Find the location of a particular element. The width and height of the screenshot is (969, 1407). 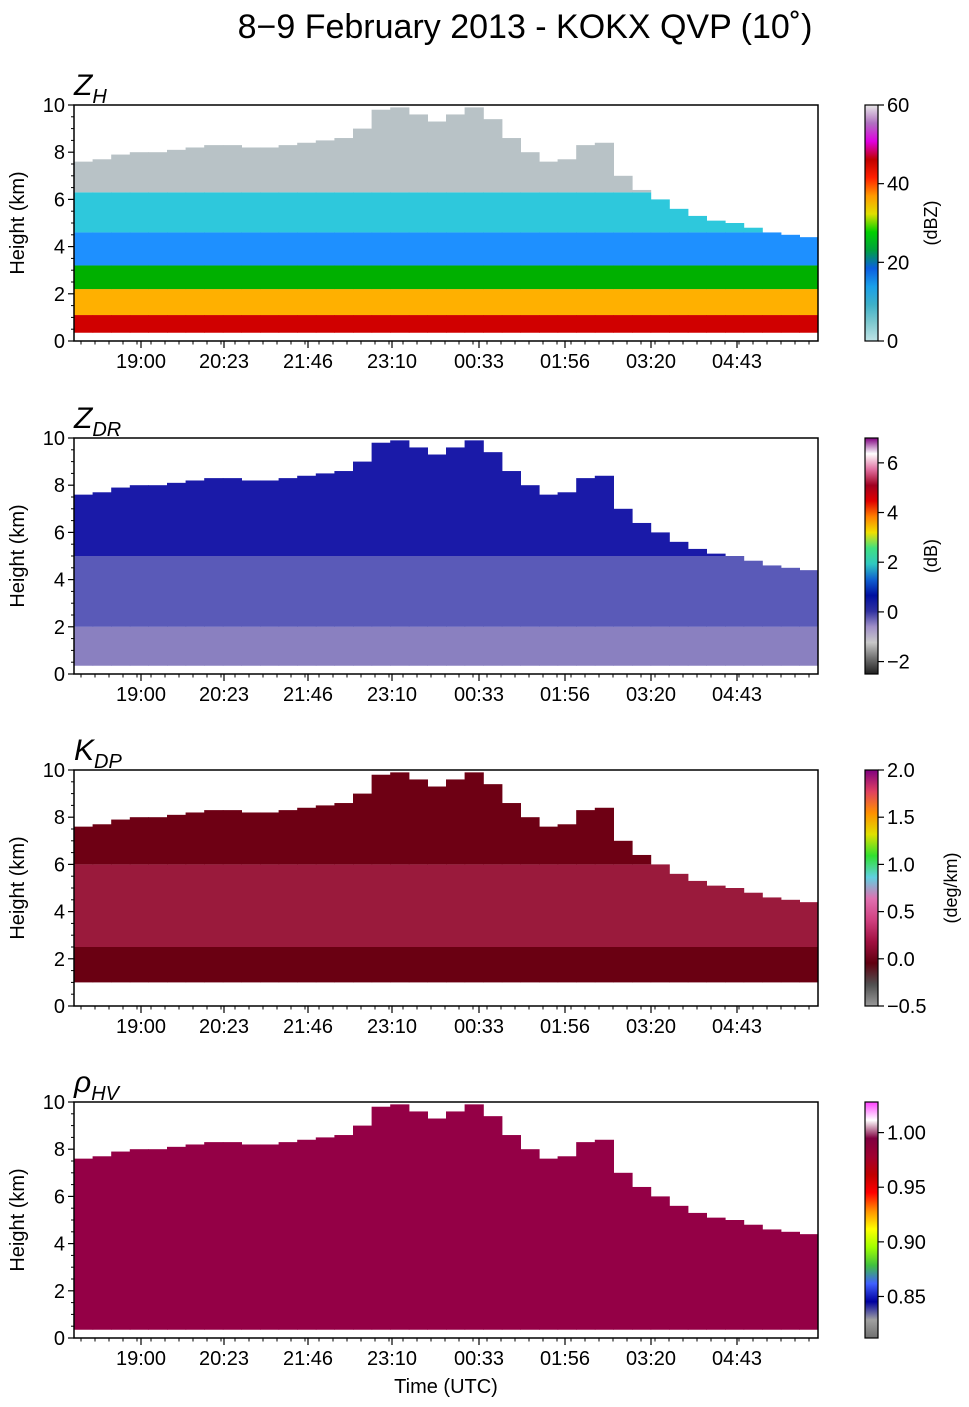

y-tick-label: 6 is located at coordinates (59, 1197).